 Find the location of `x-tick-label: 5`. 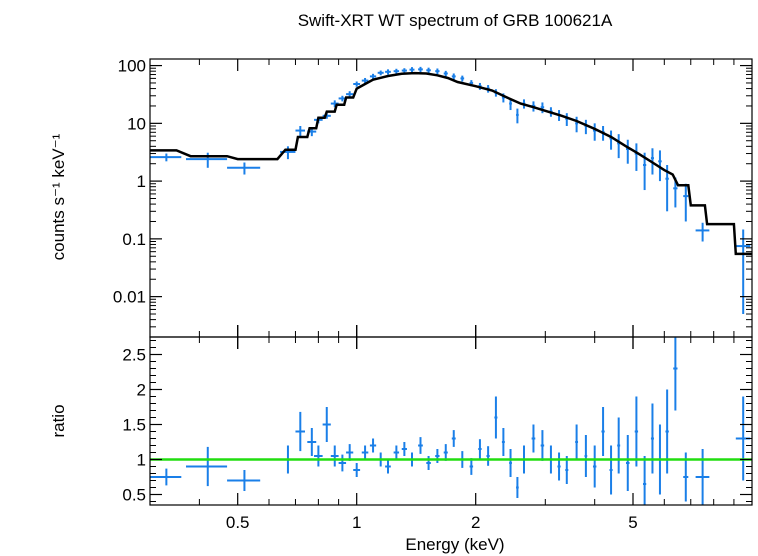

x-tick-label: 5 is located at coordinates (632, 522).